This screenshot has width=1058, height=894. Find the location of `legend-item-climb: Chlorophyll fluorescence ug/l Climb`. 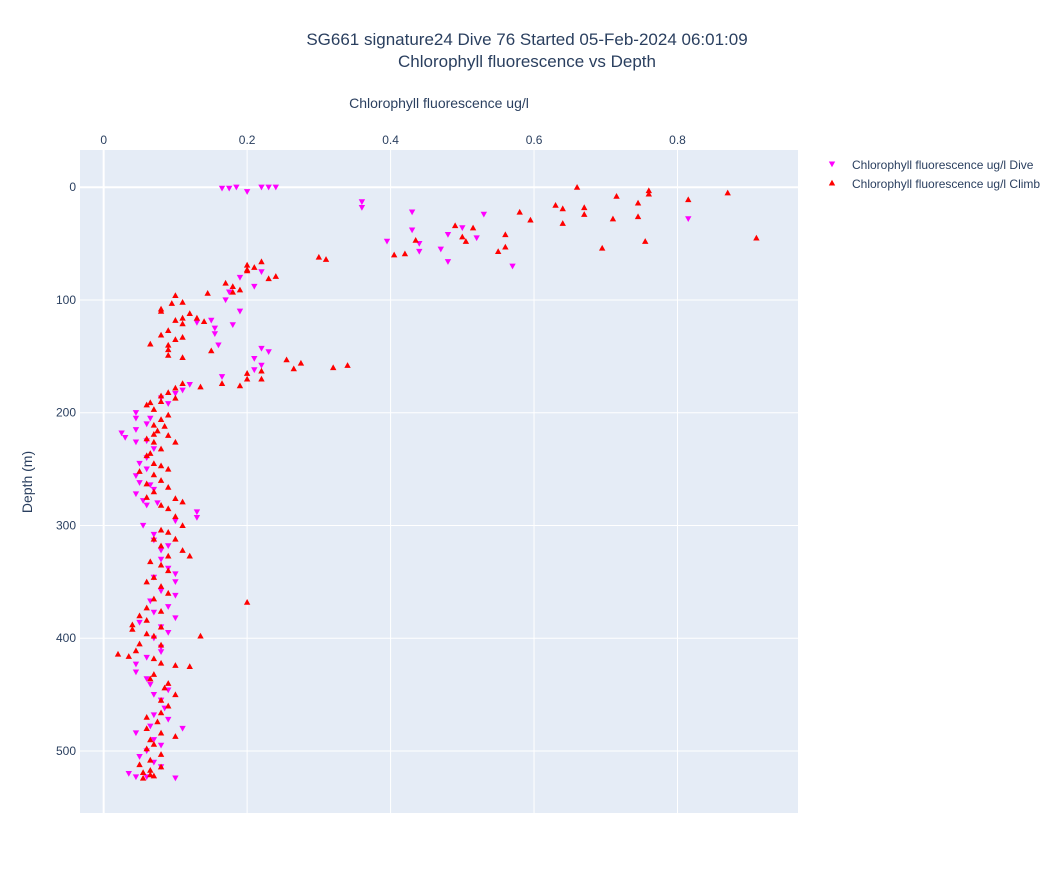

legend-item-climb: Chlorophyll fluorescence ug/l Climb is located at coordinates (934, 184).